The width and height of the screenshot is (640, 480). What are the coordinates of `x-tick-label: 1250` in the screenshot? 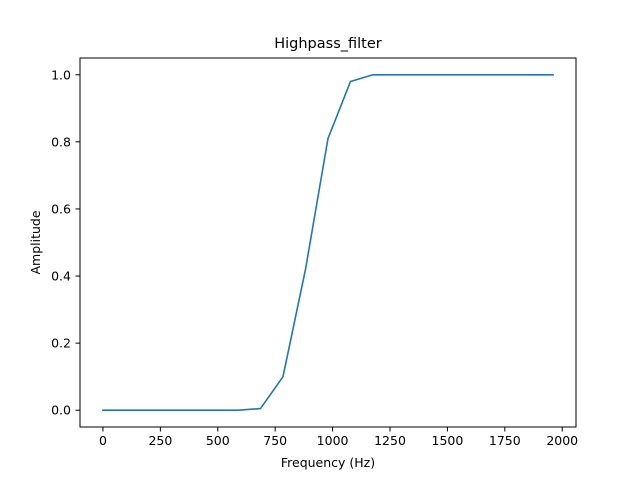 It's located at (390, 440).